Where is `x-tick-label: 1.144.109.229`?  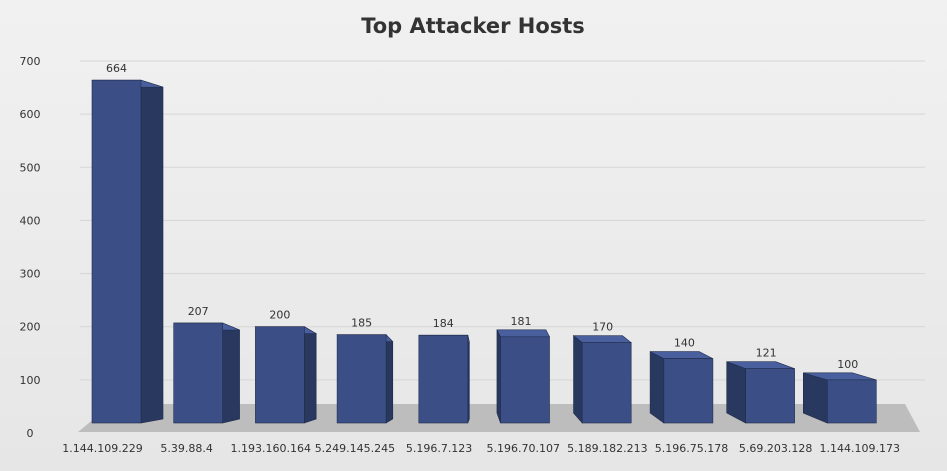 x-tick-label: 1.144.109.229 is located at coordinates (102, 448).